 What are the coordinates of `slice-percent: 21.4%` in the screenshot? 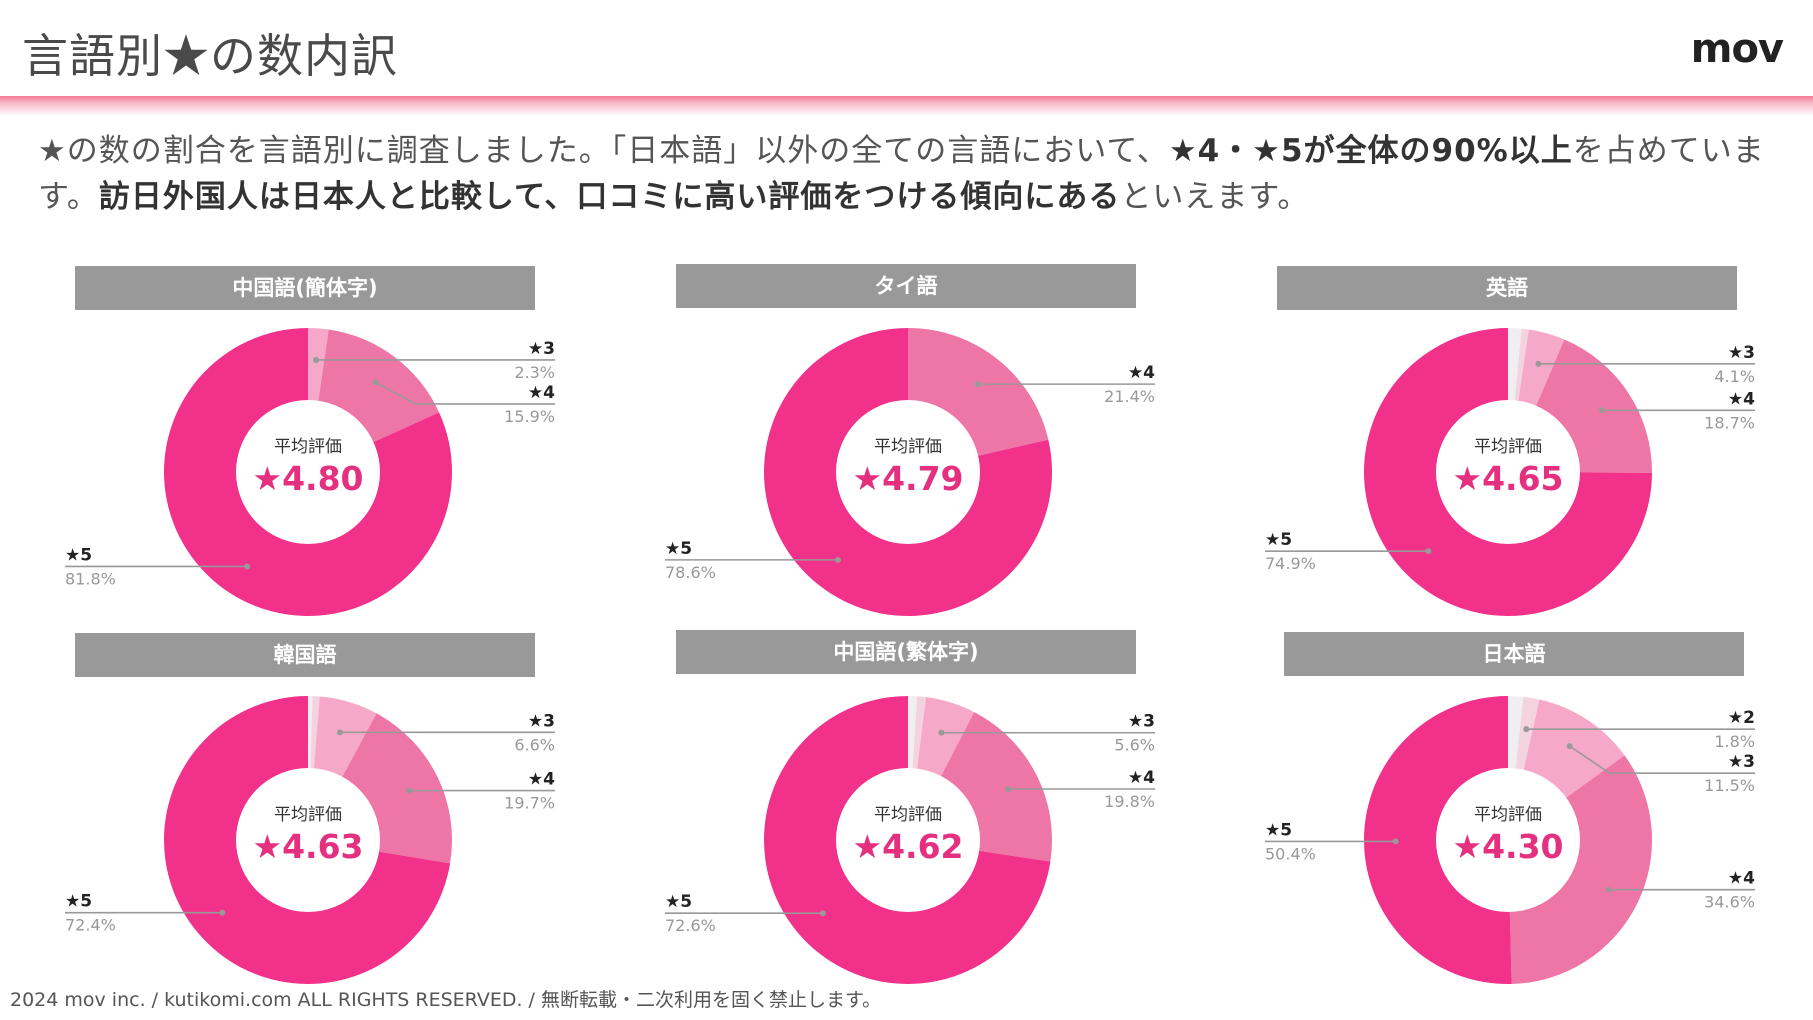 It's located at (1129, 396).